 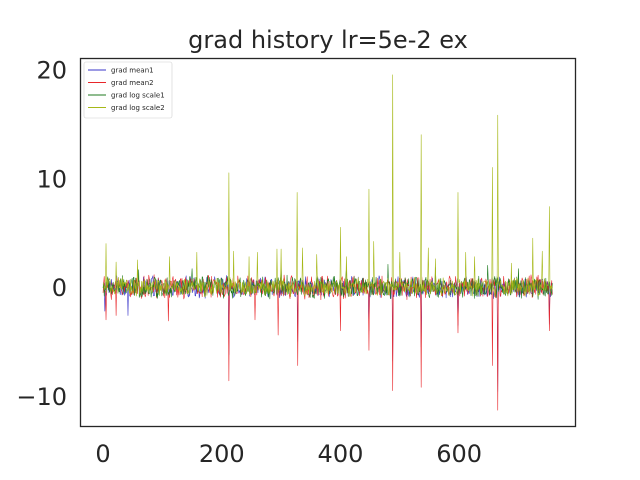 What do you see at coordinates (222, 454) in the screenshot?
I see `x-tick-label: 200` at bounding box center [222, 454].